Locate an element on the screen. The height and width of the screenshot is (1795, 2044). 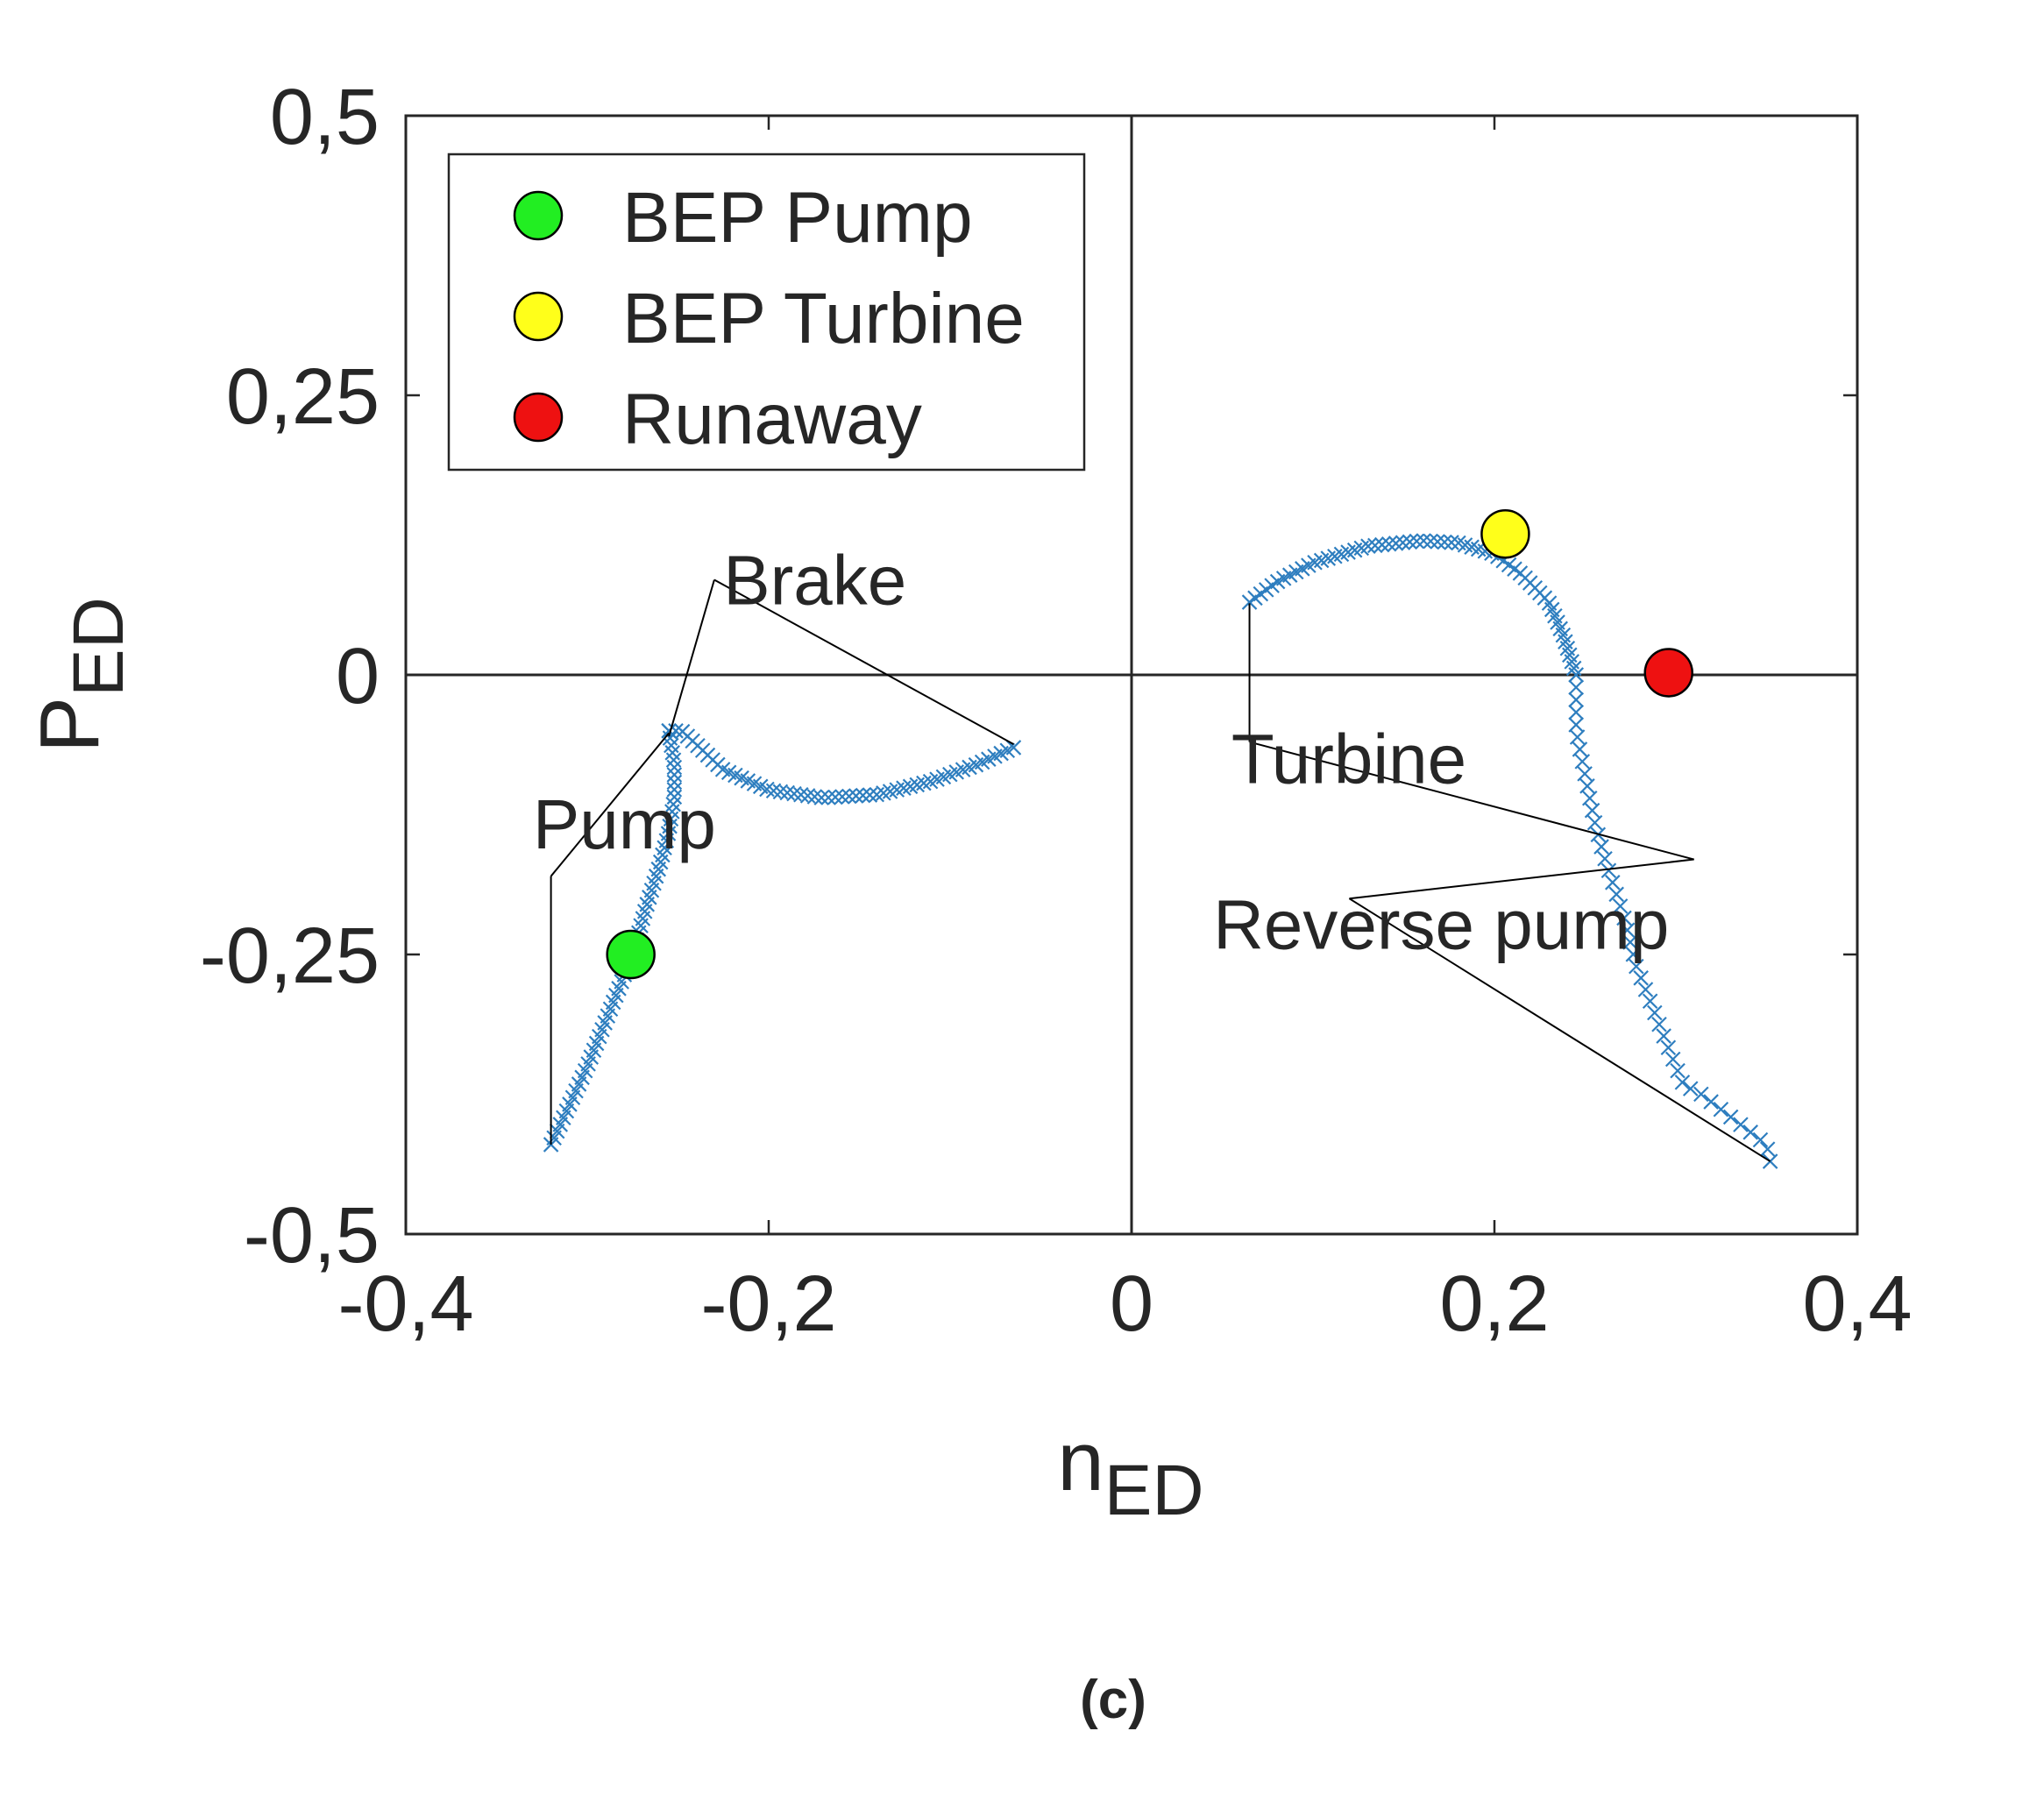
y-axis-label: PED is located at coordinates (80, 675).